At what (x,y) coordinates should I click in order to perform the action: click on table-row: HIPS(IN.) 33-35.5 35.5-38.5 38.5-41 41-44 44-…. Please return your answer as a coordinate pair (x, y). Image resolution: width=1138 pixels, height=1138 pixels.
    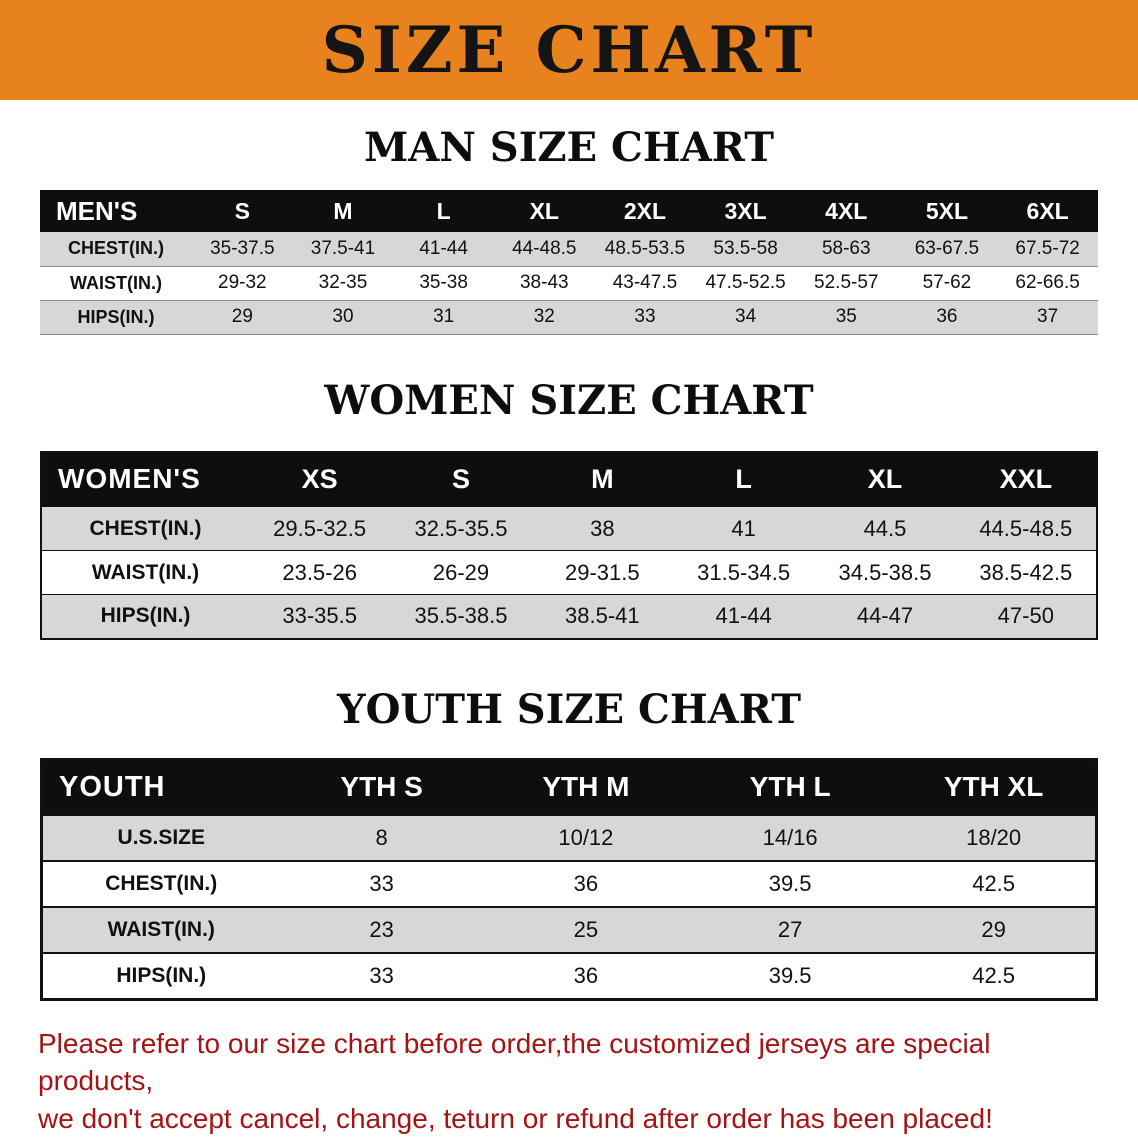
    Looking at the image, I should click on (569, 616).